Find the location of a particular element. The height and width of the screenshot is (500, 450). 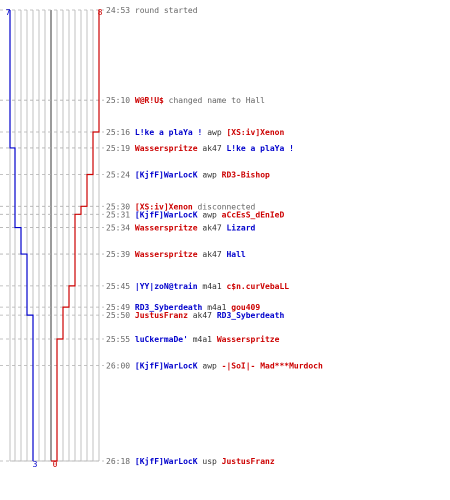

event-time: 26:18 is located at coordinates (118, 461).